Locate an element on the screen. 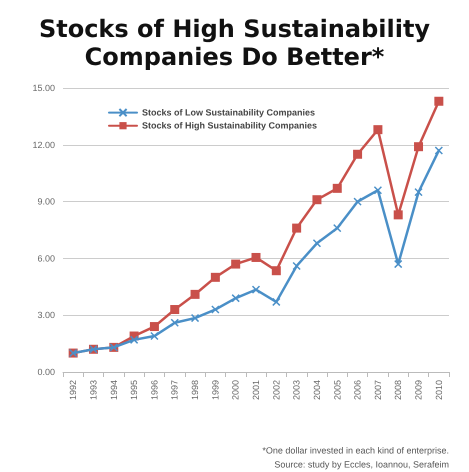 Image resolution: width=469 pixels, height=472 pixels. x-tick-label: 2005 is located at coordinates (337, 390).